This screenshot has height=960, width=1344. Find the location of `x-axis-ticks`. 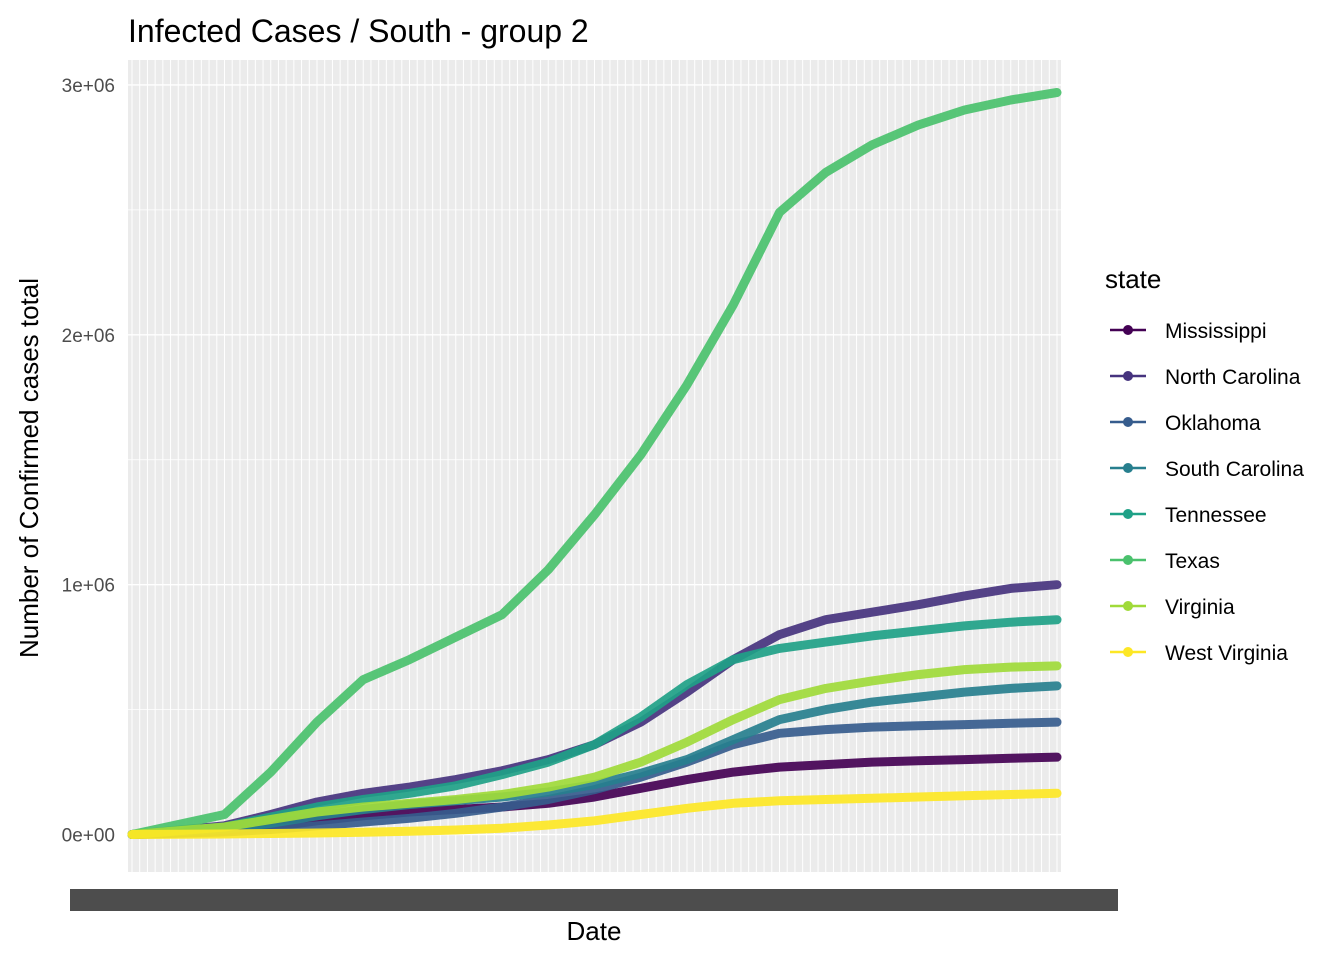

x-axis-ticks is located at coordinates (594, 900).